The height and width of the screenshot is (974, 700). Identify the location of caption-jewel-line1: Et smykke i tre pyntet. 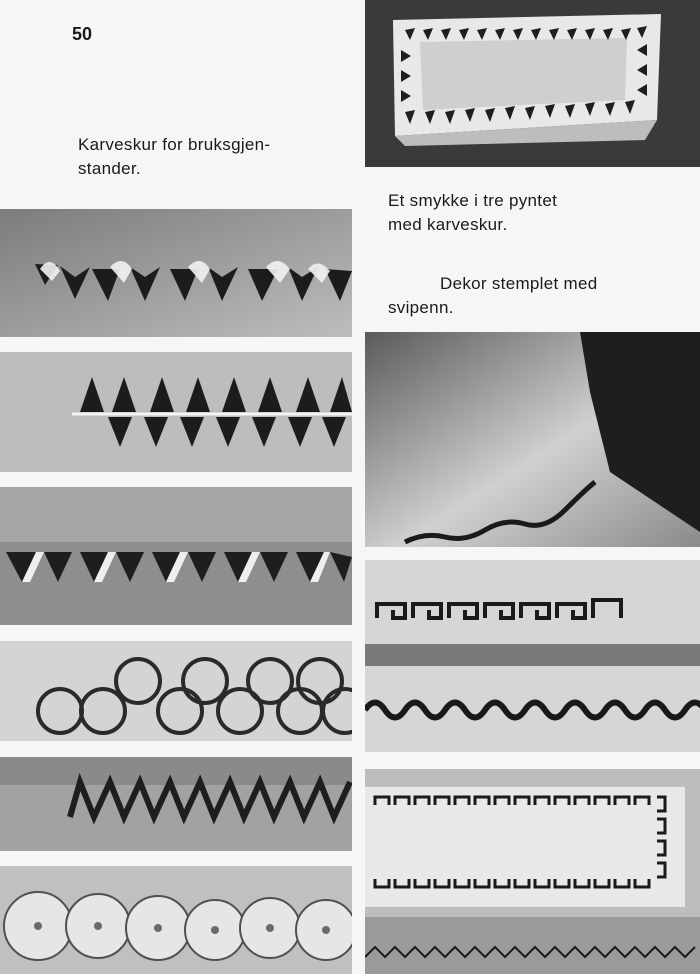
(473, 200).